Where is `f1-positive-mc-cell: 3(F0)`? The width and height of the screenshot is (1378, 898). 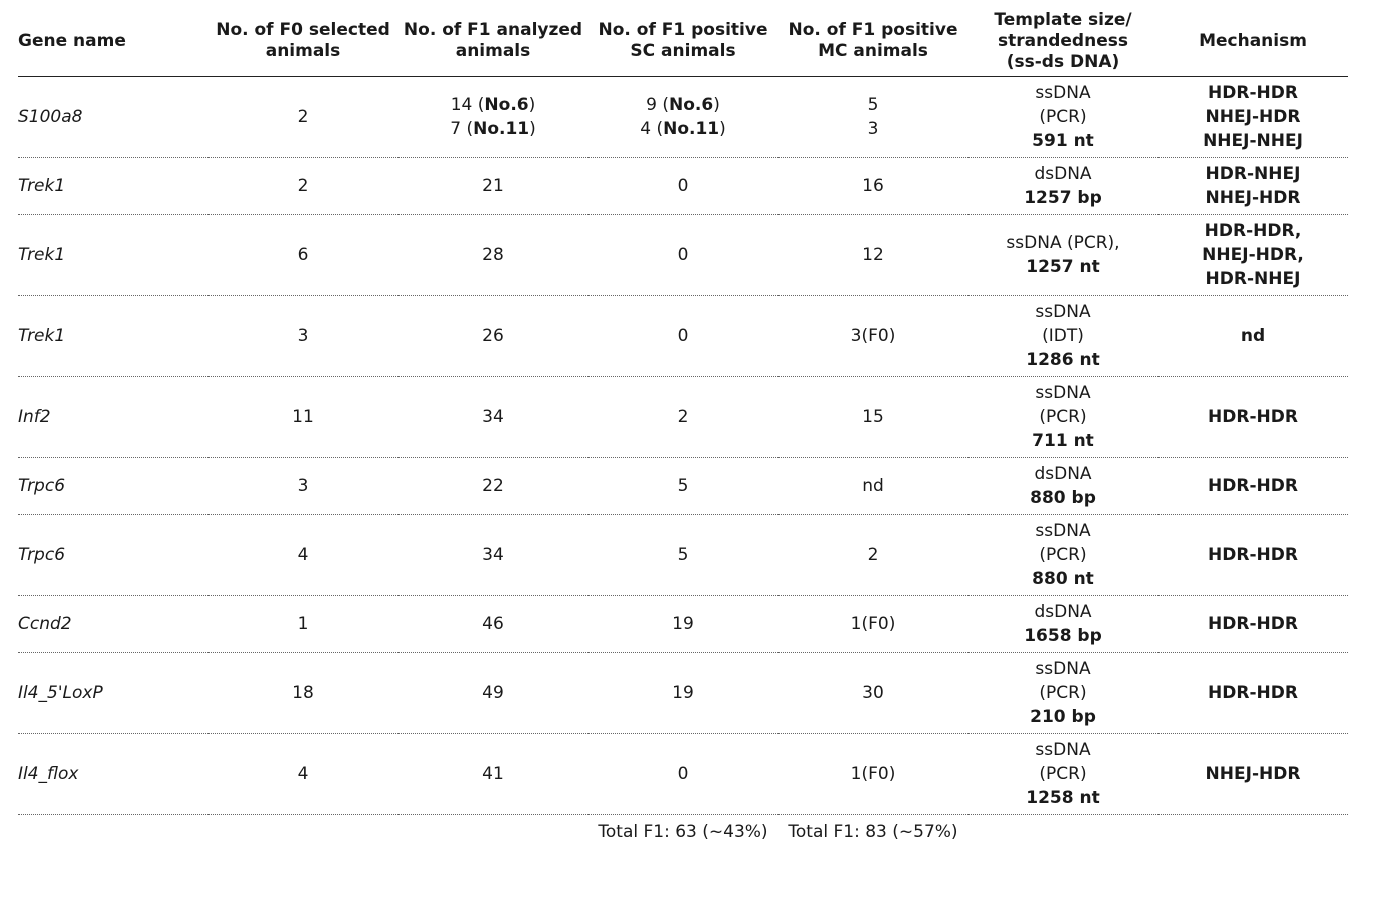
f1-positive-mc-cell: 3(F0) is located at coordinates (873, 336).